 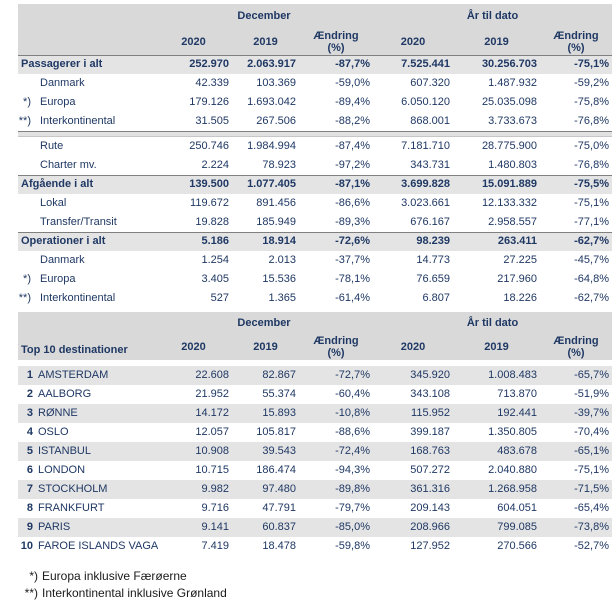 I want to click on value-cell: 21.952, so click(x=212, y=394).